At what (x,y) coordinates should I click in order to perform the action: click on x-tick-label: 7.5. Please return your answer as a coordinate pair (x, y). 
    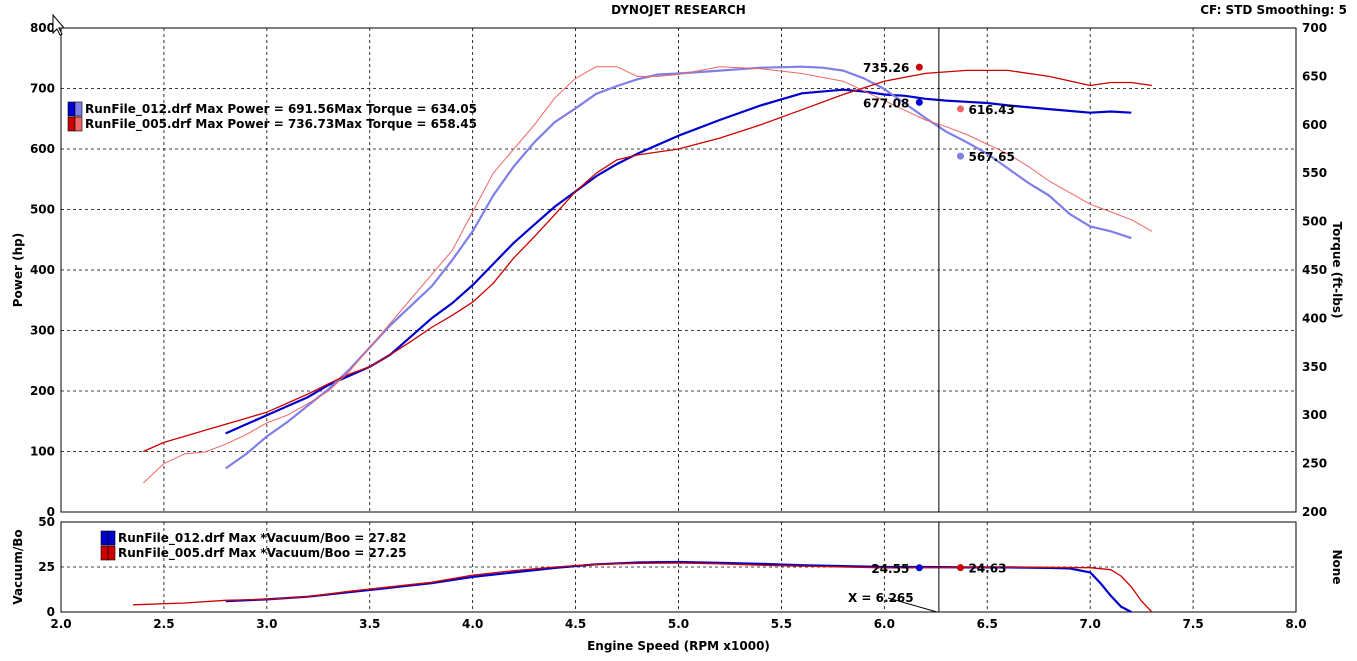
    Looking at the image, I should click on (1192, 624).